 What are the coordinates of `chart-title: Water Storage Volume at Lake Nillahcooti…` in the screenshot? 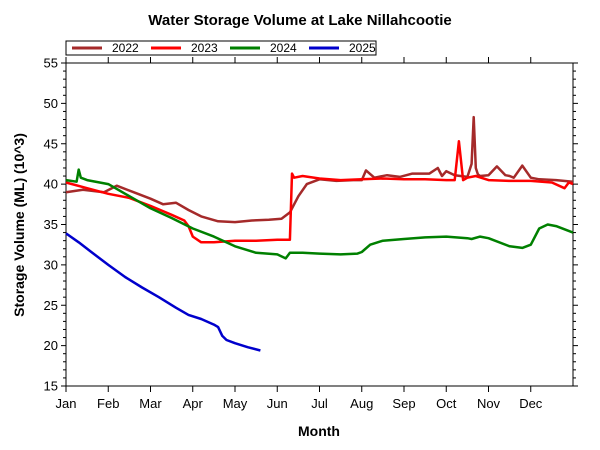 It's located at (299, 20).